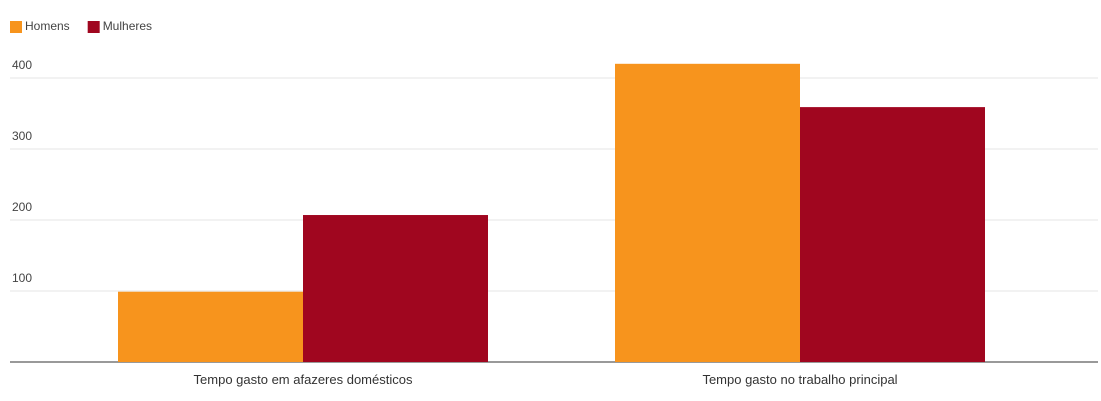 The image size is (1101, 401). Describe the element at coordinates (127, 26) in the screenshot. I see `legend-label: Mulheres` at that location.